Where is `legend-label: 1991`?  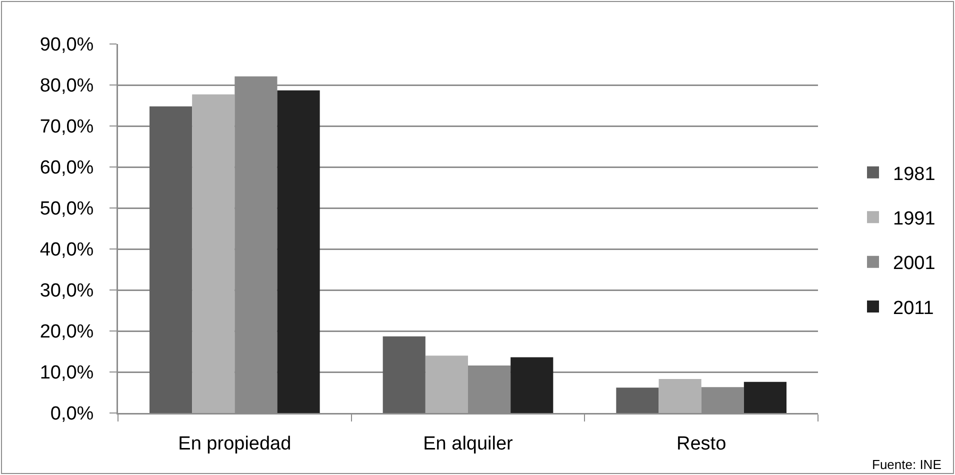
legend-label: 1991 is located at coordinates (914, 219).